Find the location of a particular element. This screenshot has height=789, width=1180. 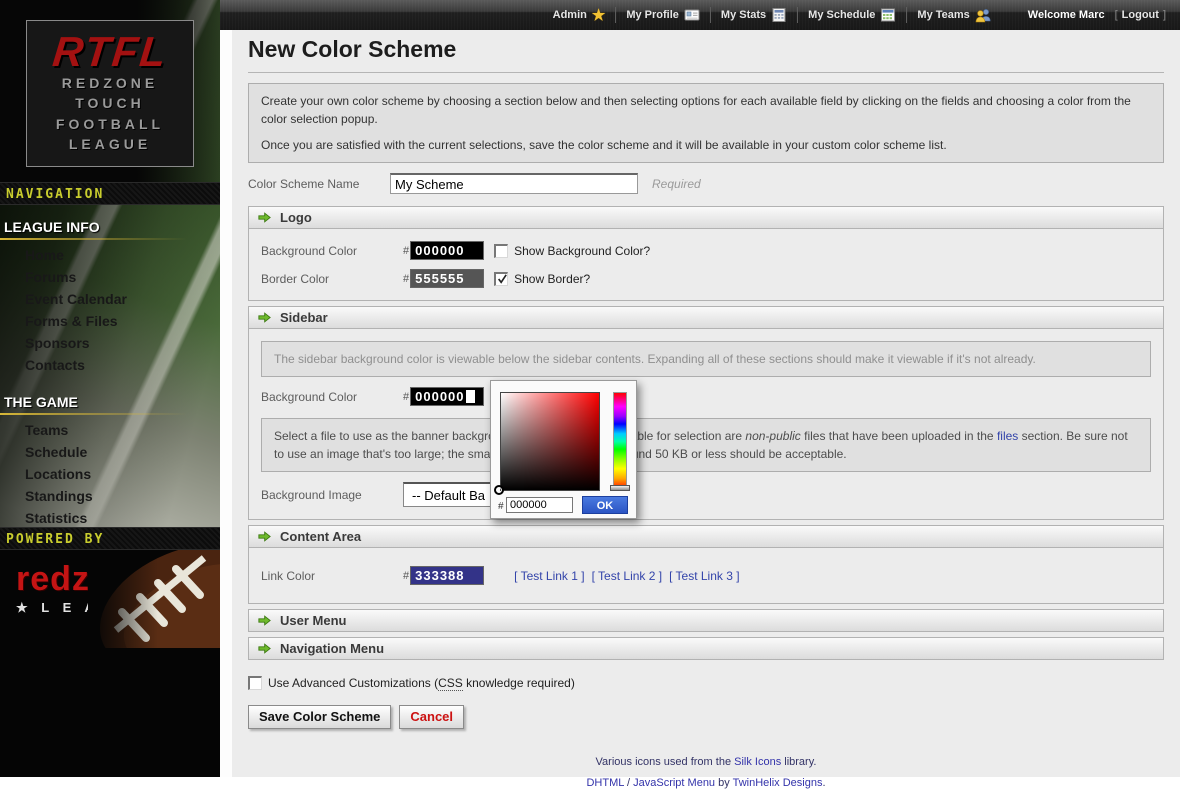

sidebar-logo-area: RTFL REDZONE TOUCH FOOTBALL LEAGUE is located at coordinates (110, 91).